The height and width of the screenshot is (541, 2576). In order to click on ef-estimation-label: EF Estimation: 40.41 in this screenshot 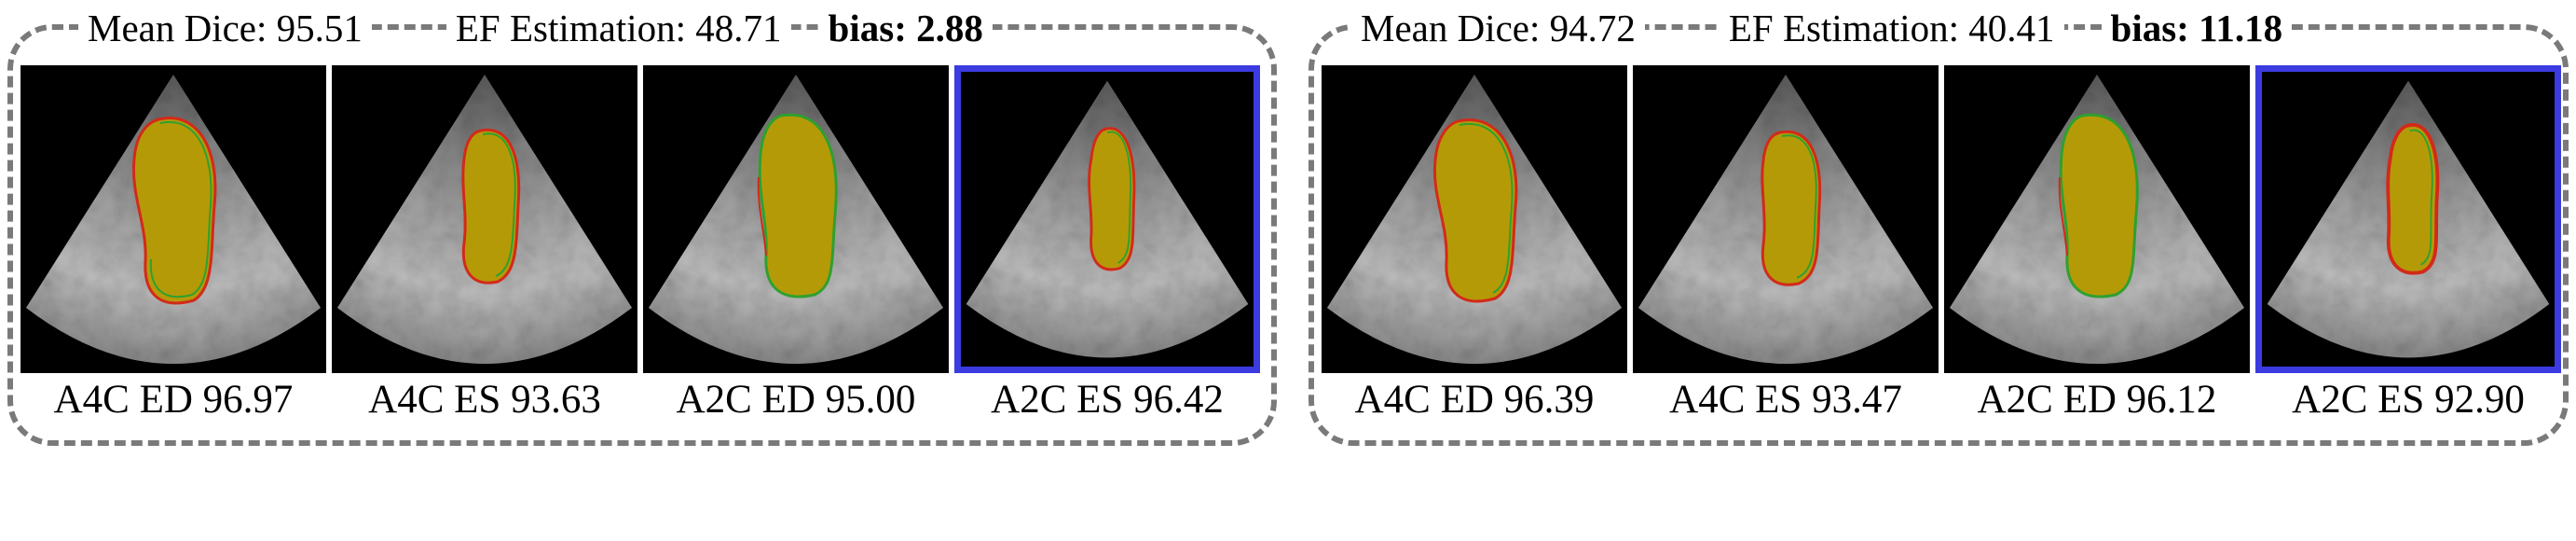, I will do `click(1891, 28)`.